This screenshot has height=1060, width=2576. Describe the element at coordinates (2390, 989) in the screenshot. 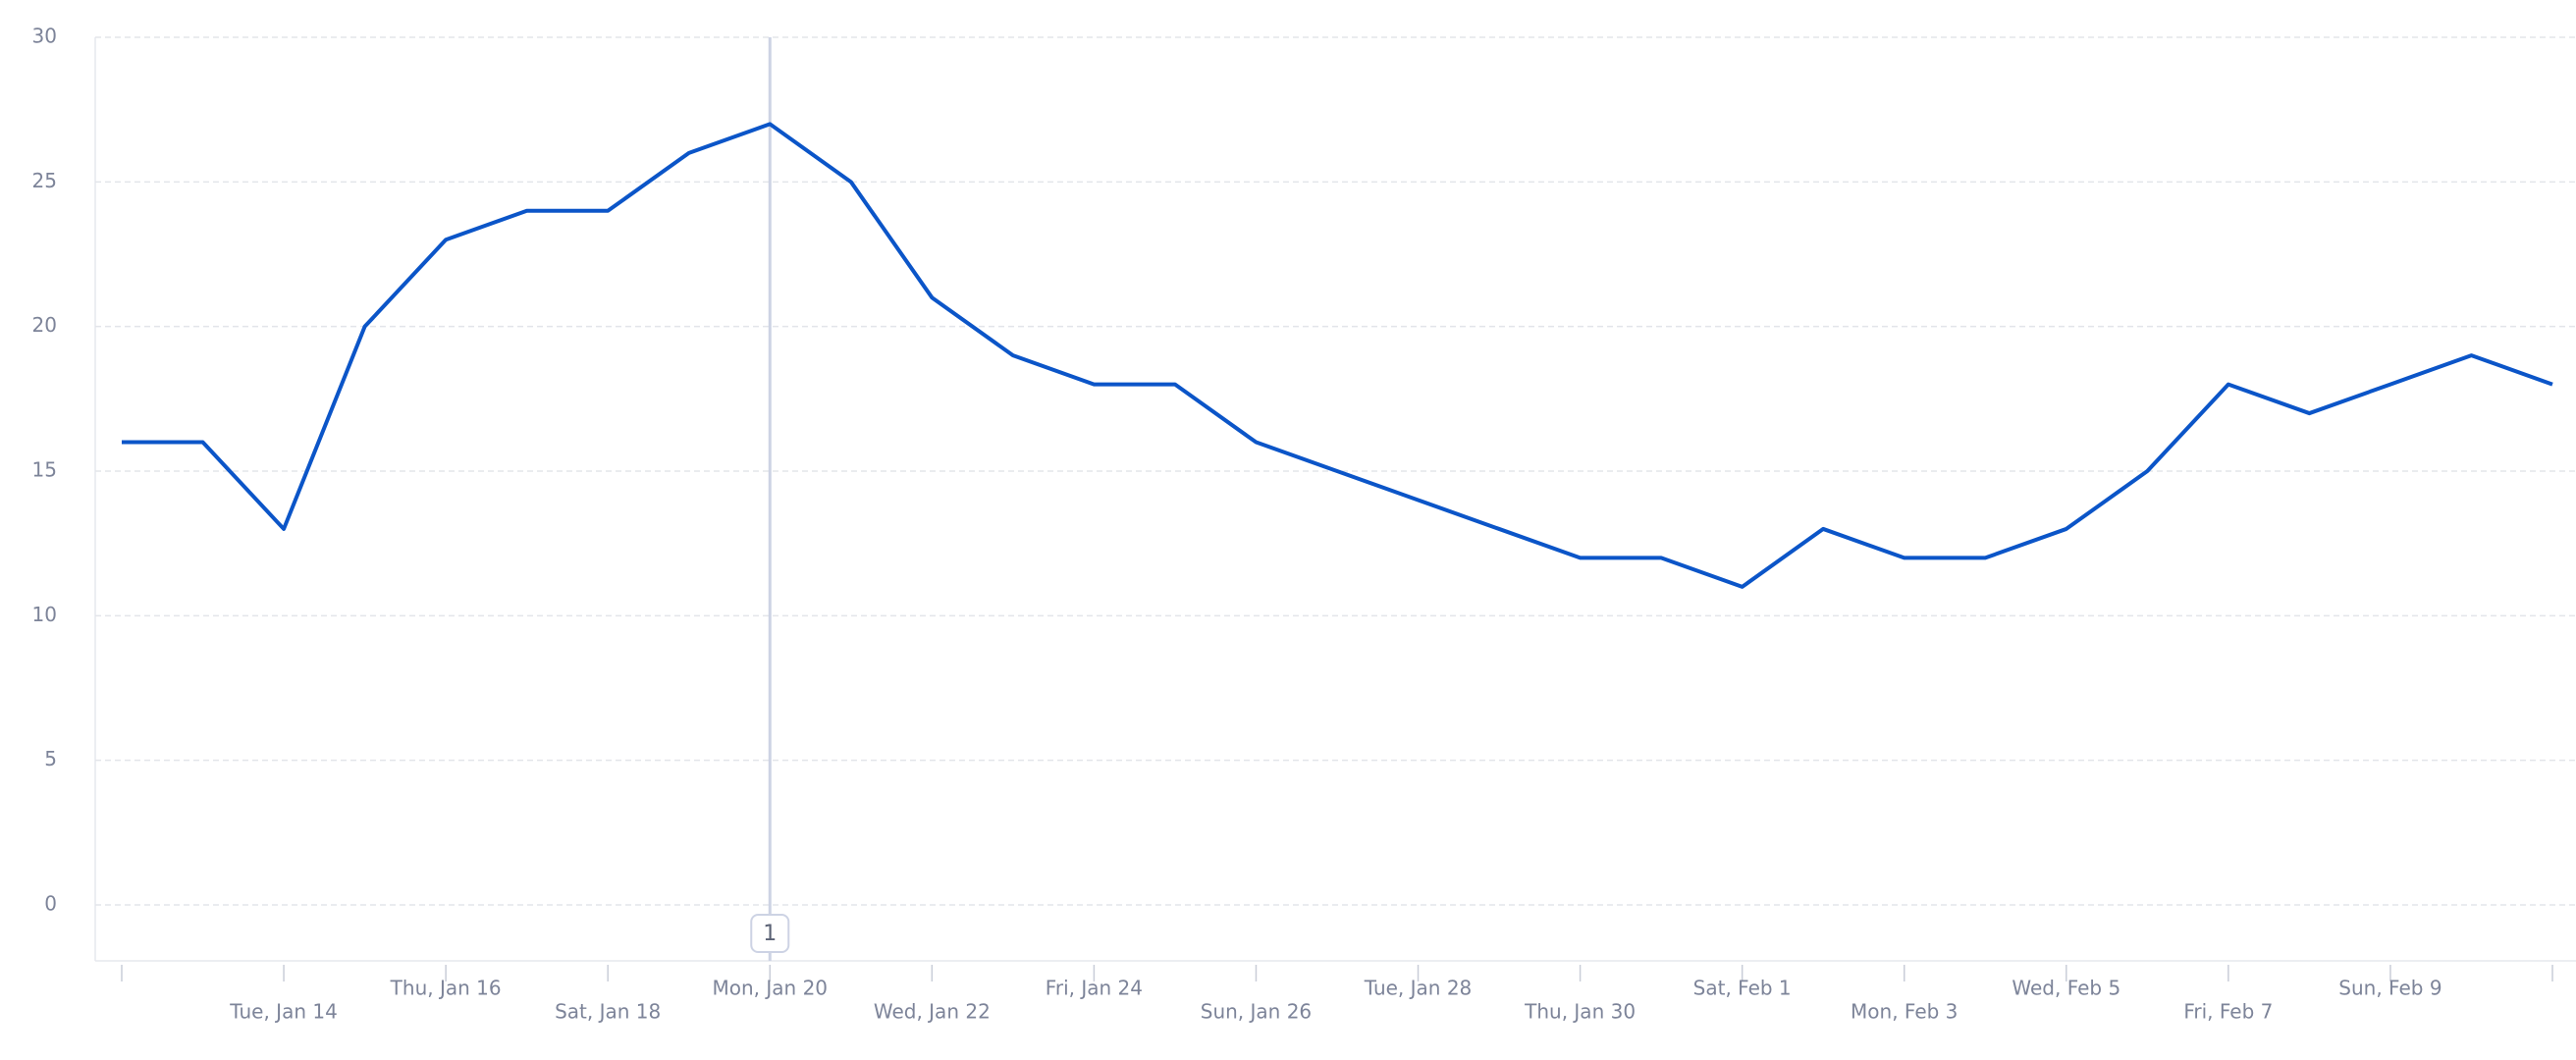

I see `x-tick-label: Sun, Feb 9` at that location.